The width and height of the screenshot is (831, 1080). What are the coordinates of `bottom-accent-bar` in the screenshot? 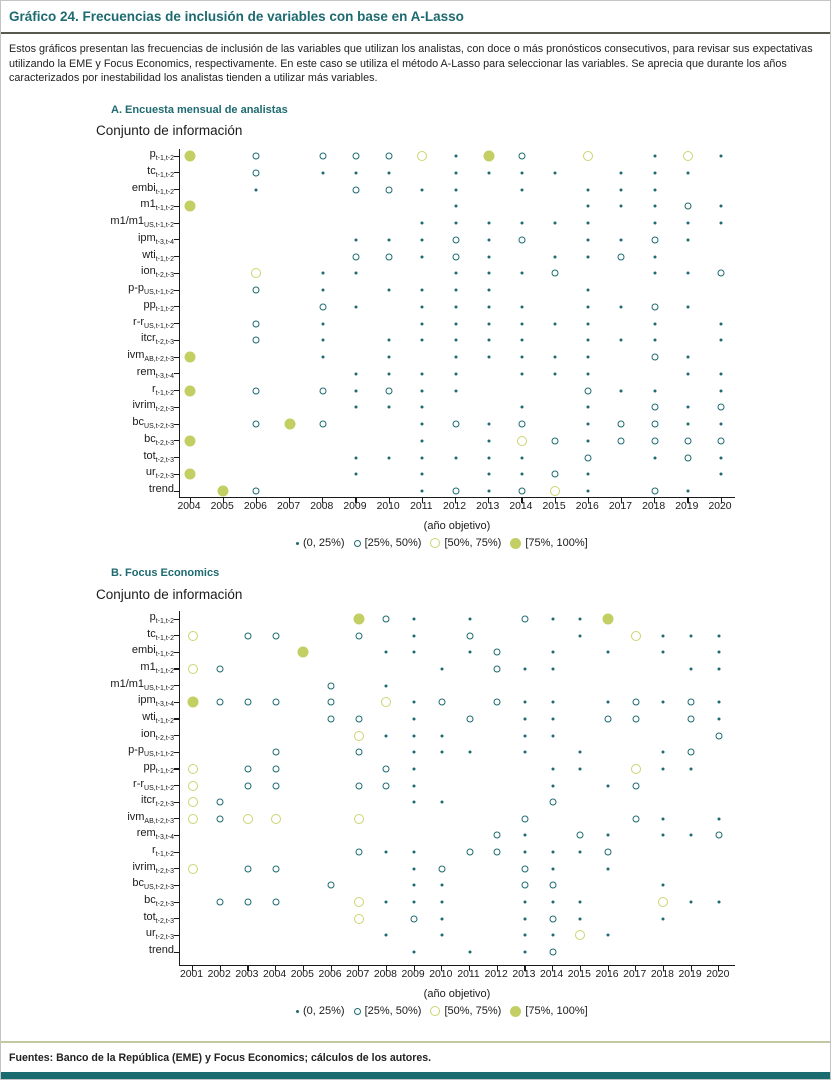 It's located at (415, 1075).